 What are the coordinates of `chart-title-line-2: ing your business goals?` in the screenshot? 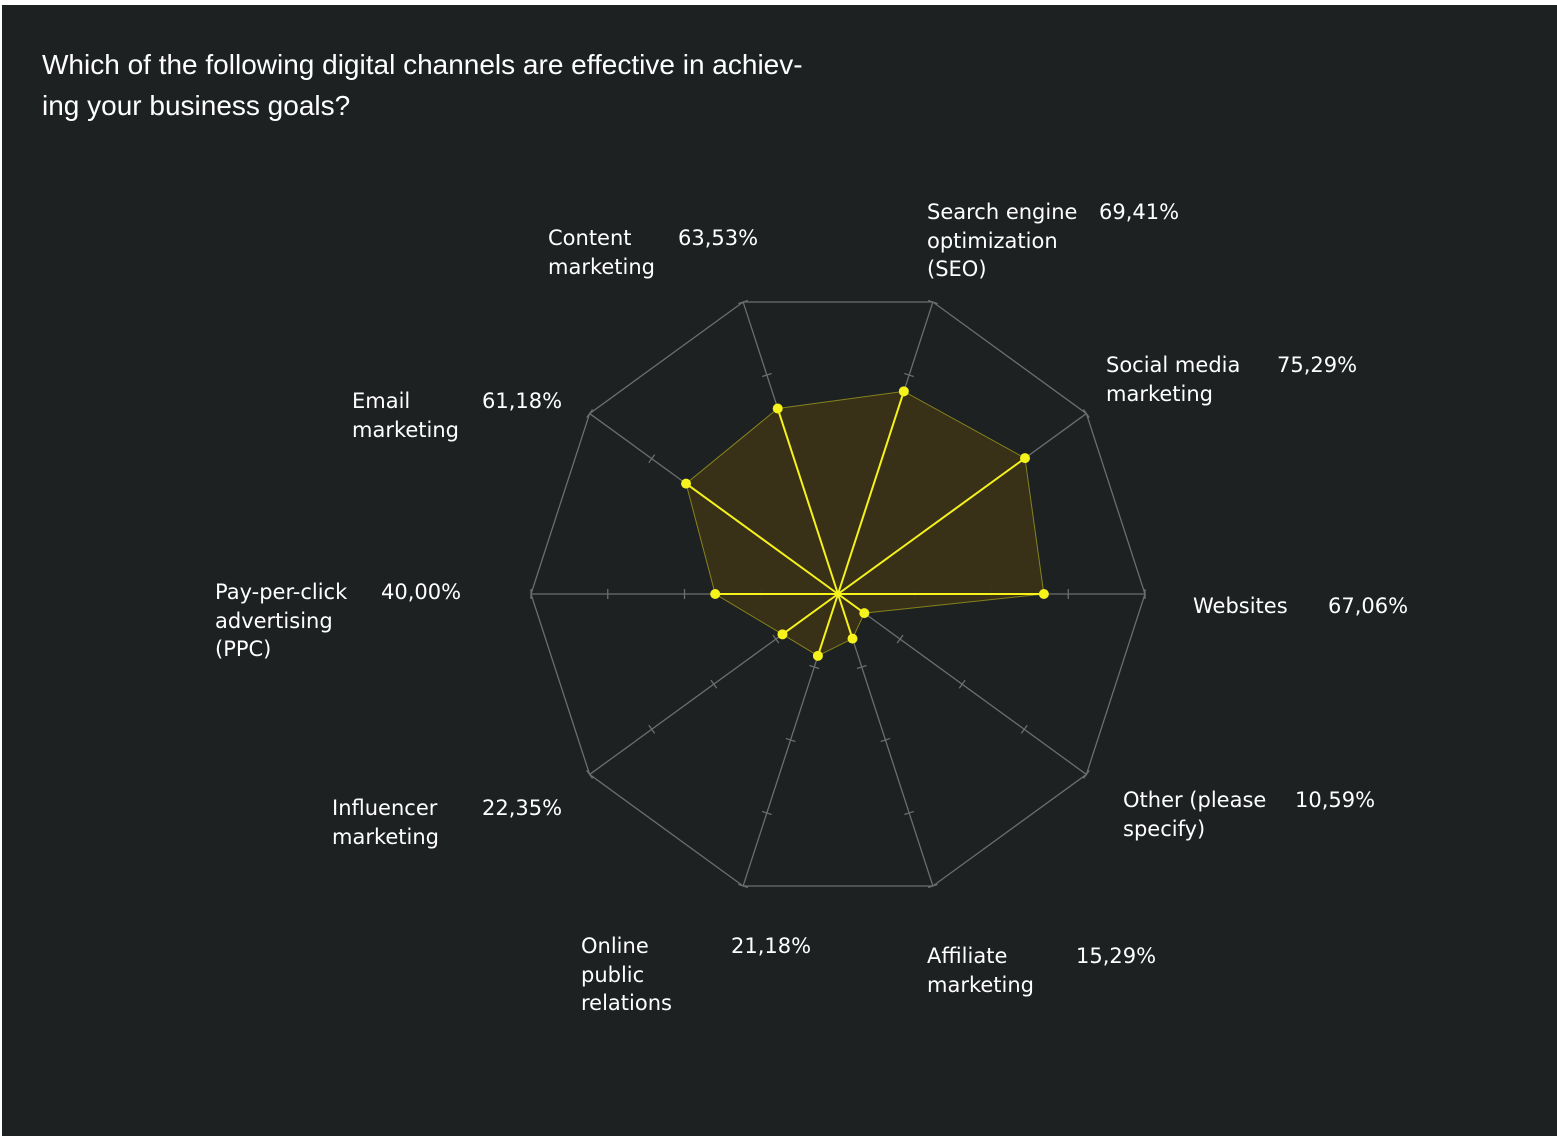 It's located at (196, 105).